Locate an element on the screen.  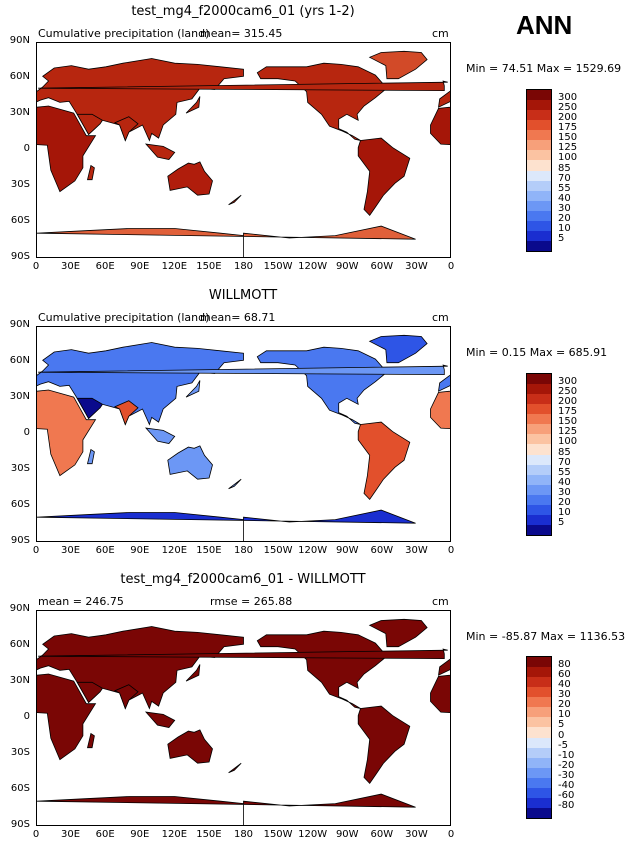
lon-tick-label: 120E is located at coordinates (174, 550).